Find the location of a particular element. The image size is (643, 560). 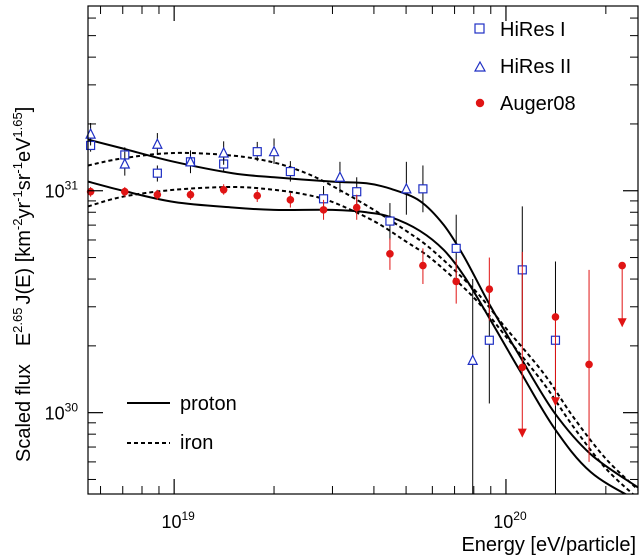

legend-square-marker is located at coordinates (479, 28).